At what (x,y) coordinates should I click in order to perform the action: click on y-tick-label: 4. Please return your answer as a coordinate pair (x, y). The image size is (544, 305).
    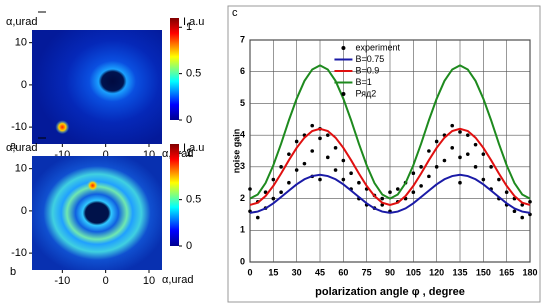
    Looking at the image, I should click on (242, 135).